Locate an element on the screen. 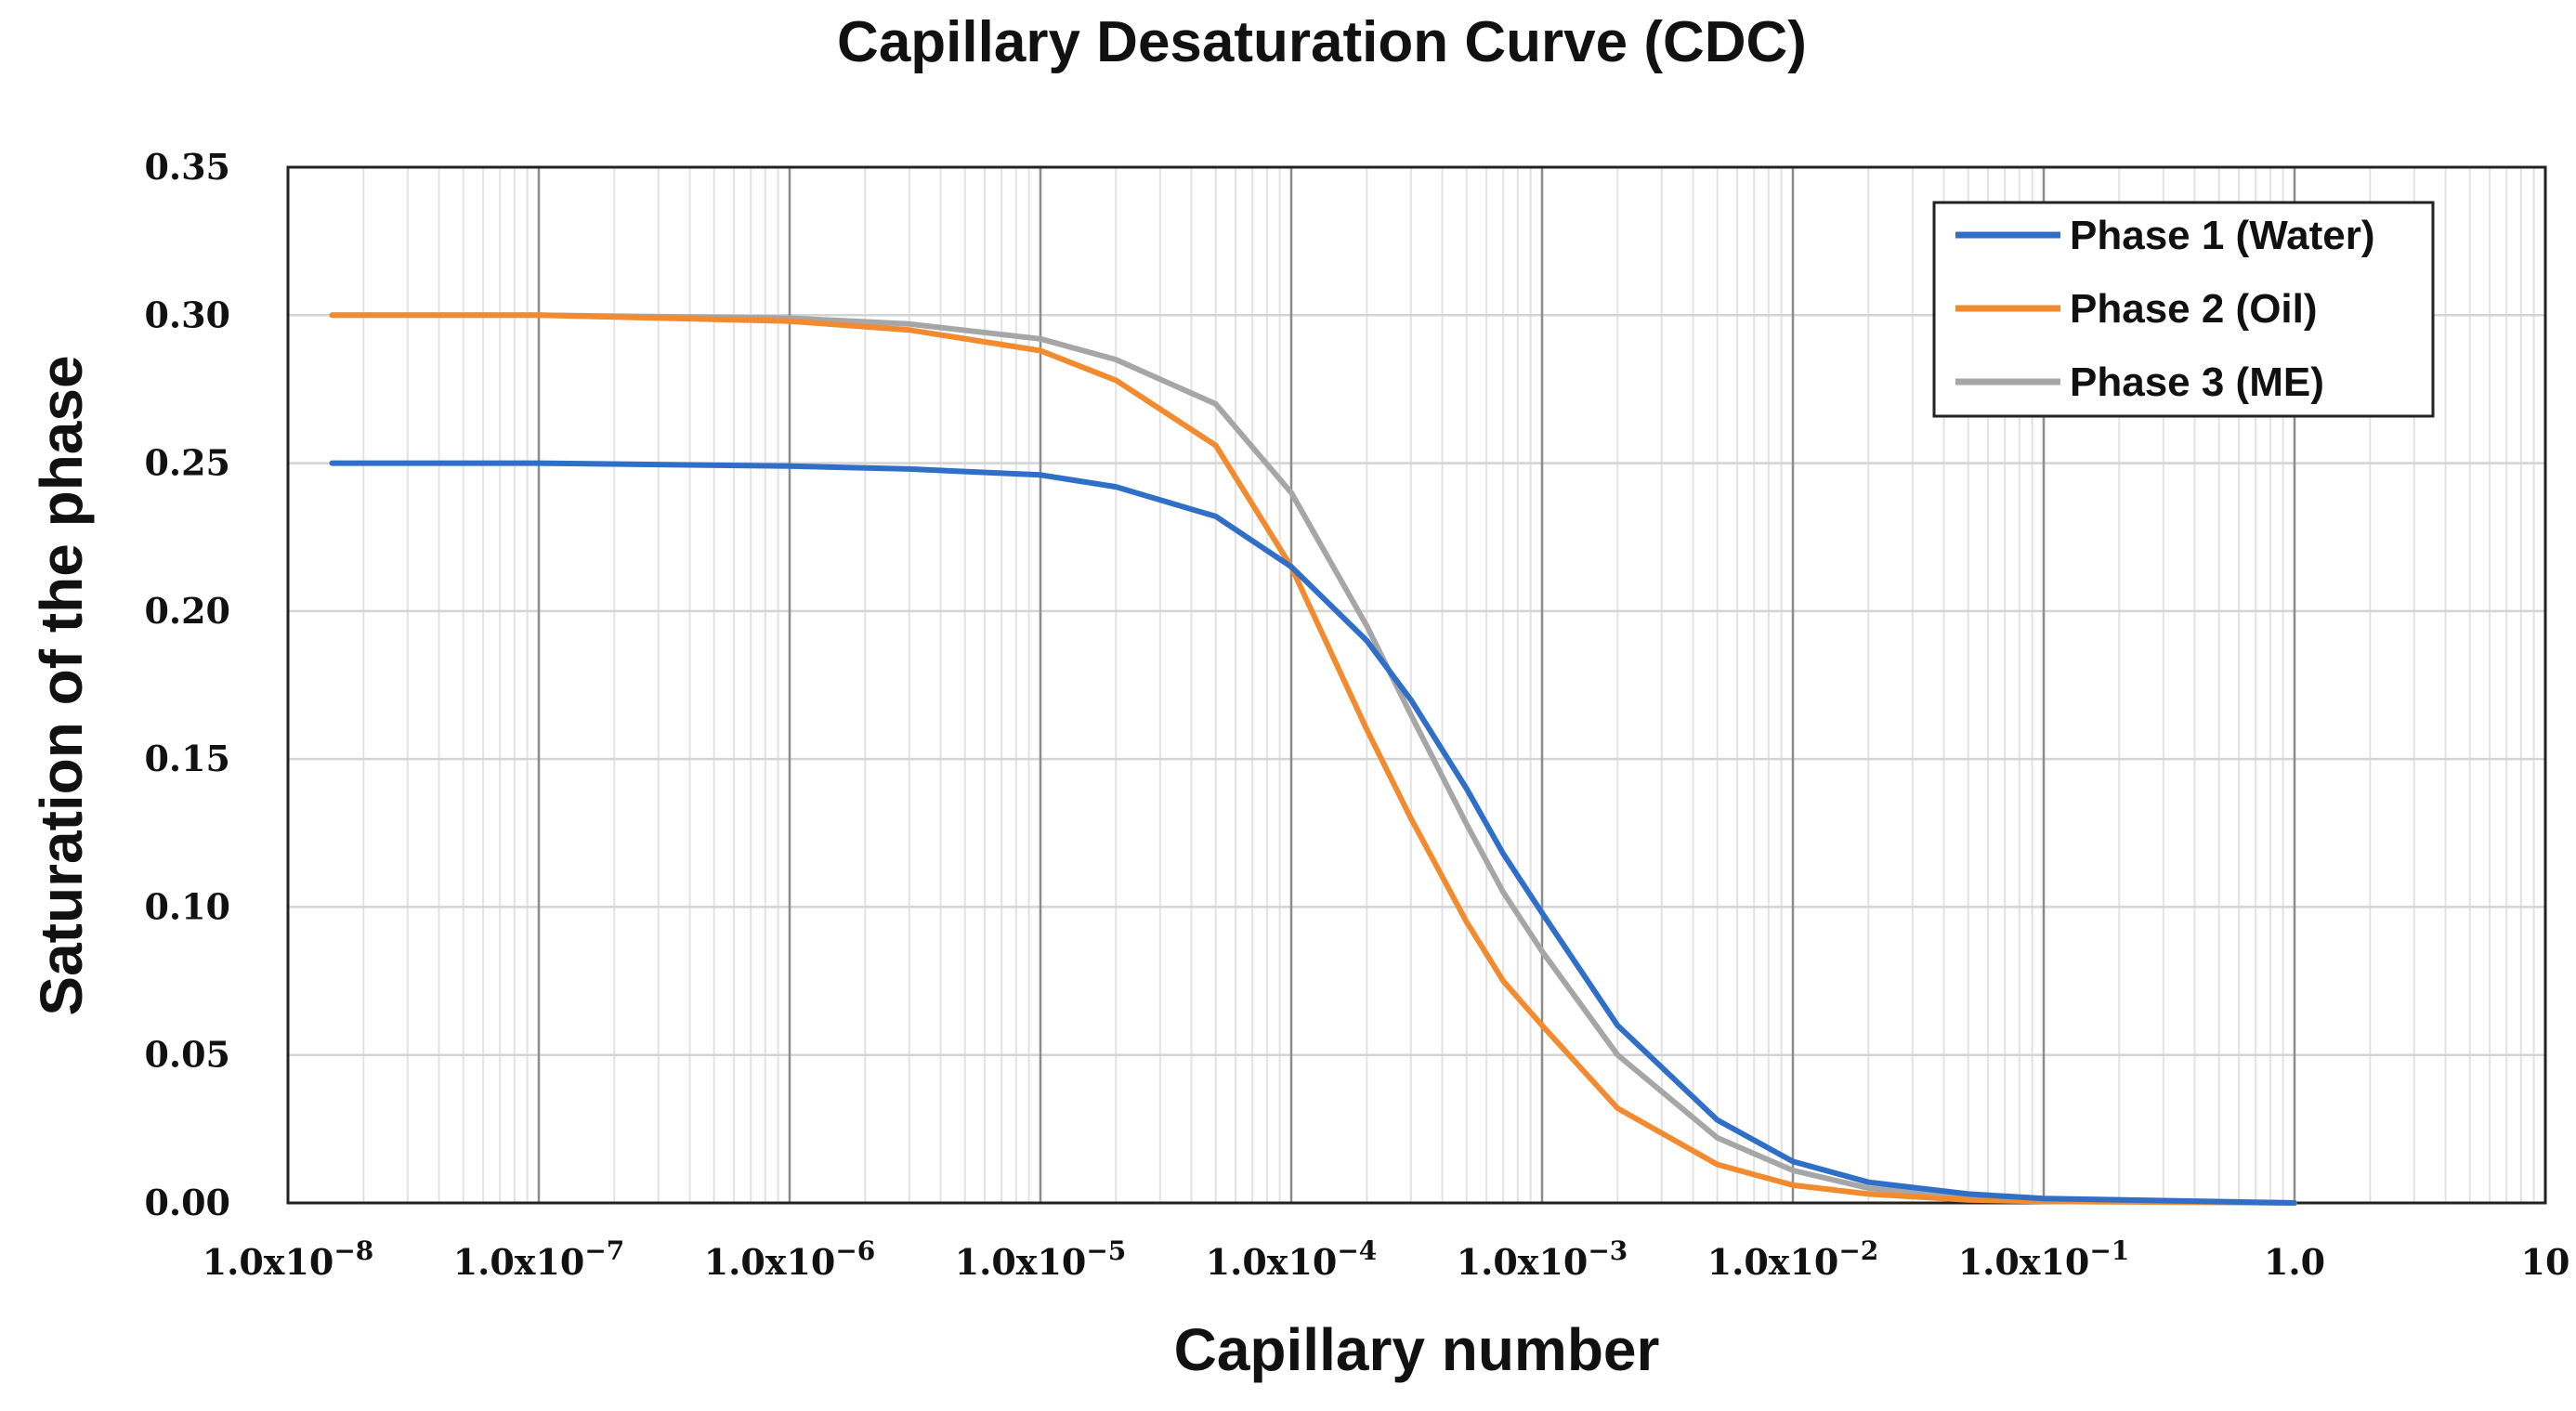 The width and height of the screenshot is (2576, 1411). y-tick-label: 0.30 is located at coordinates (187, 314).